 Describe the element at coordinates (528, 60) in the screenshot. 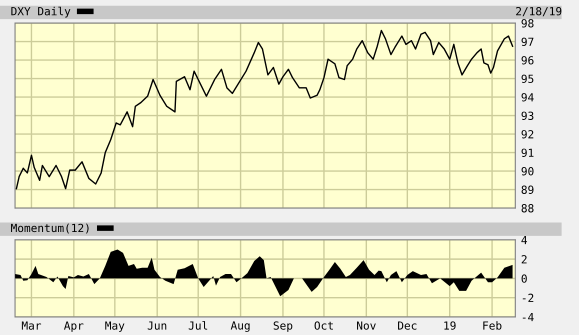

I see `y-tick-label: 96` at that location.